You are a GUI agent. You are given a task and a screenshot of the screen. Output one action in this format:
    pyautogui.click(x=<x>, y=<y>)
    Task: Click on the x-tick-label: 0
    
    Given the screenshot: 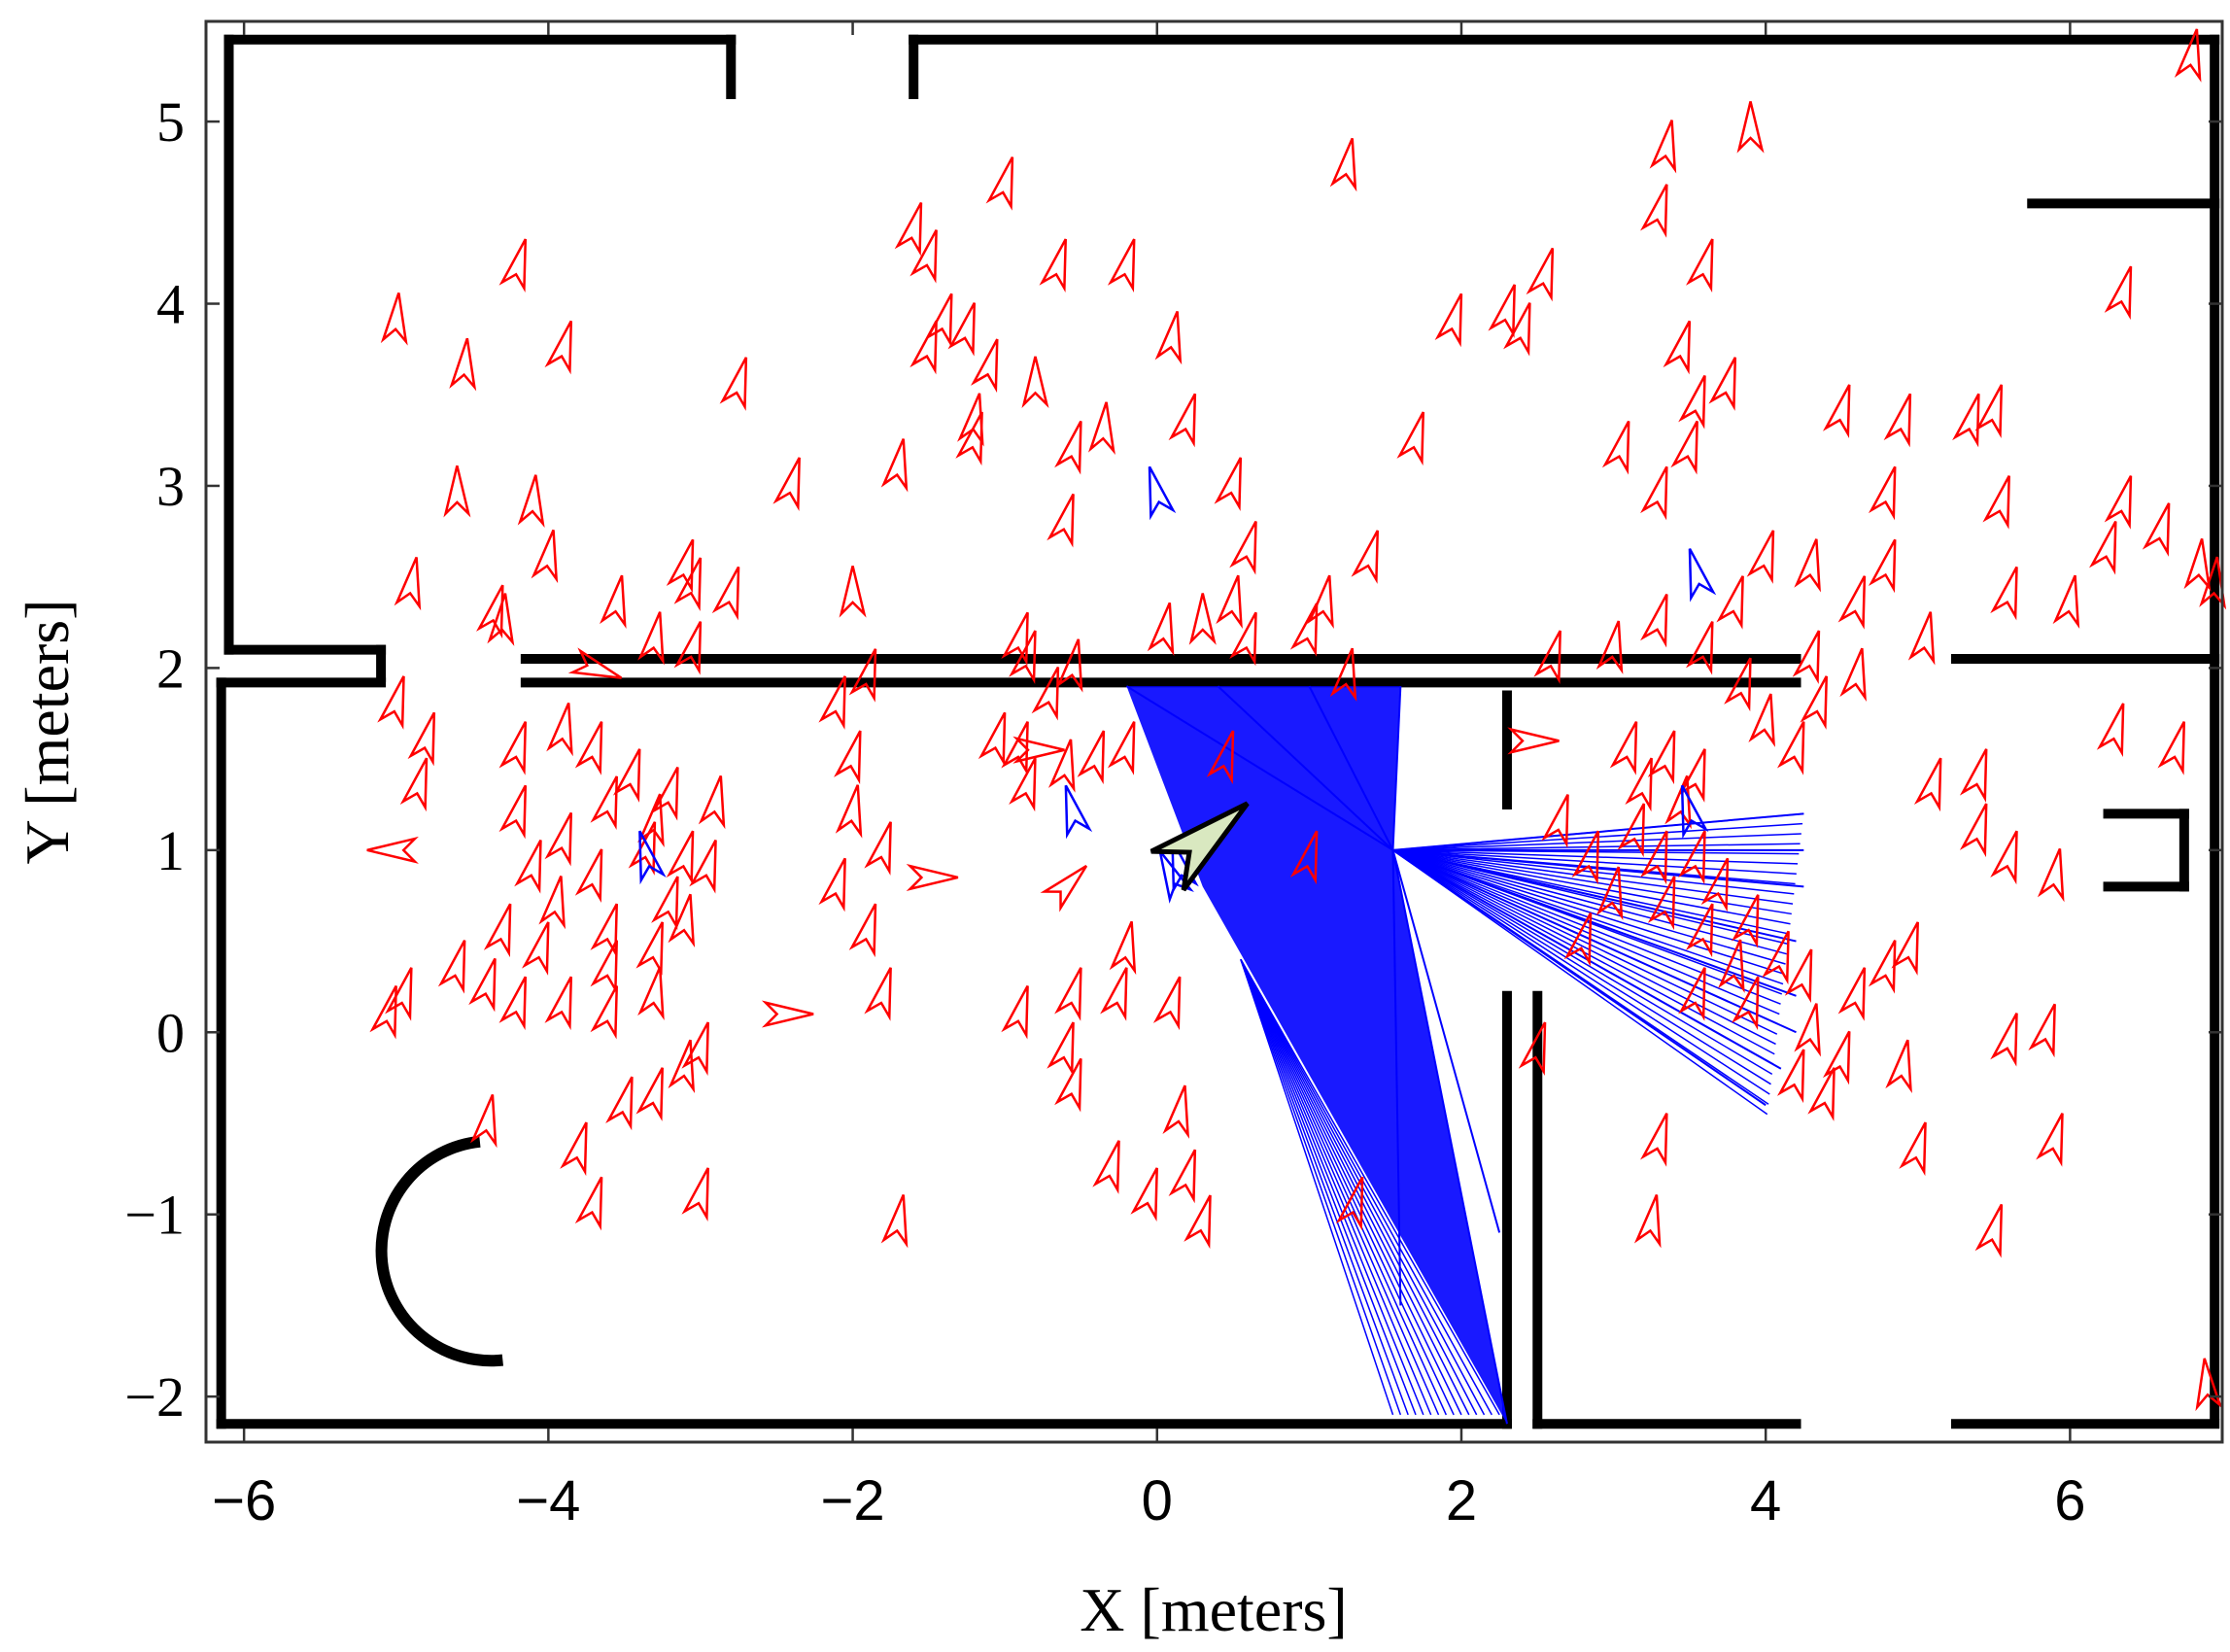 What is the action you would take?
    pyautogui.click(x=1157, y=1500)
    